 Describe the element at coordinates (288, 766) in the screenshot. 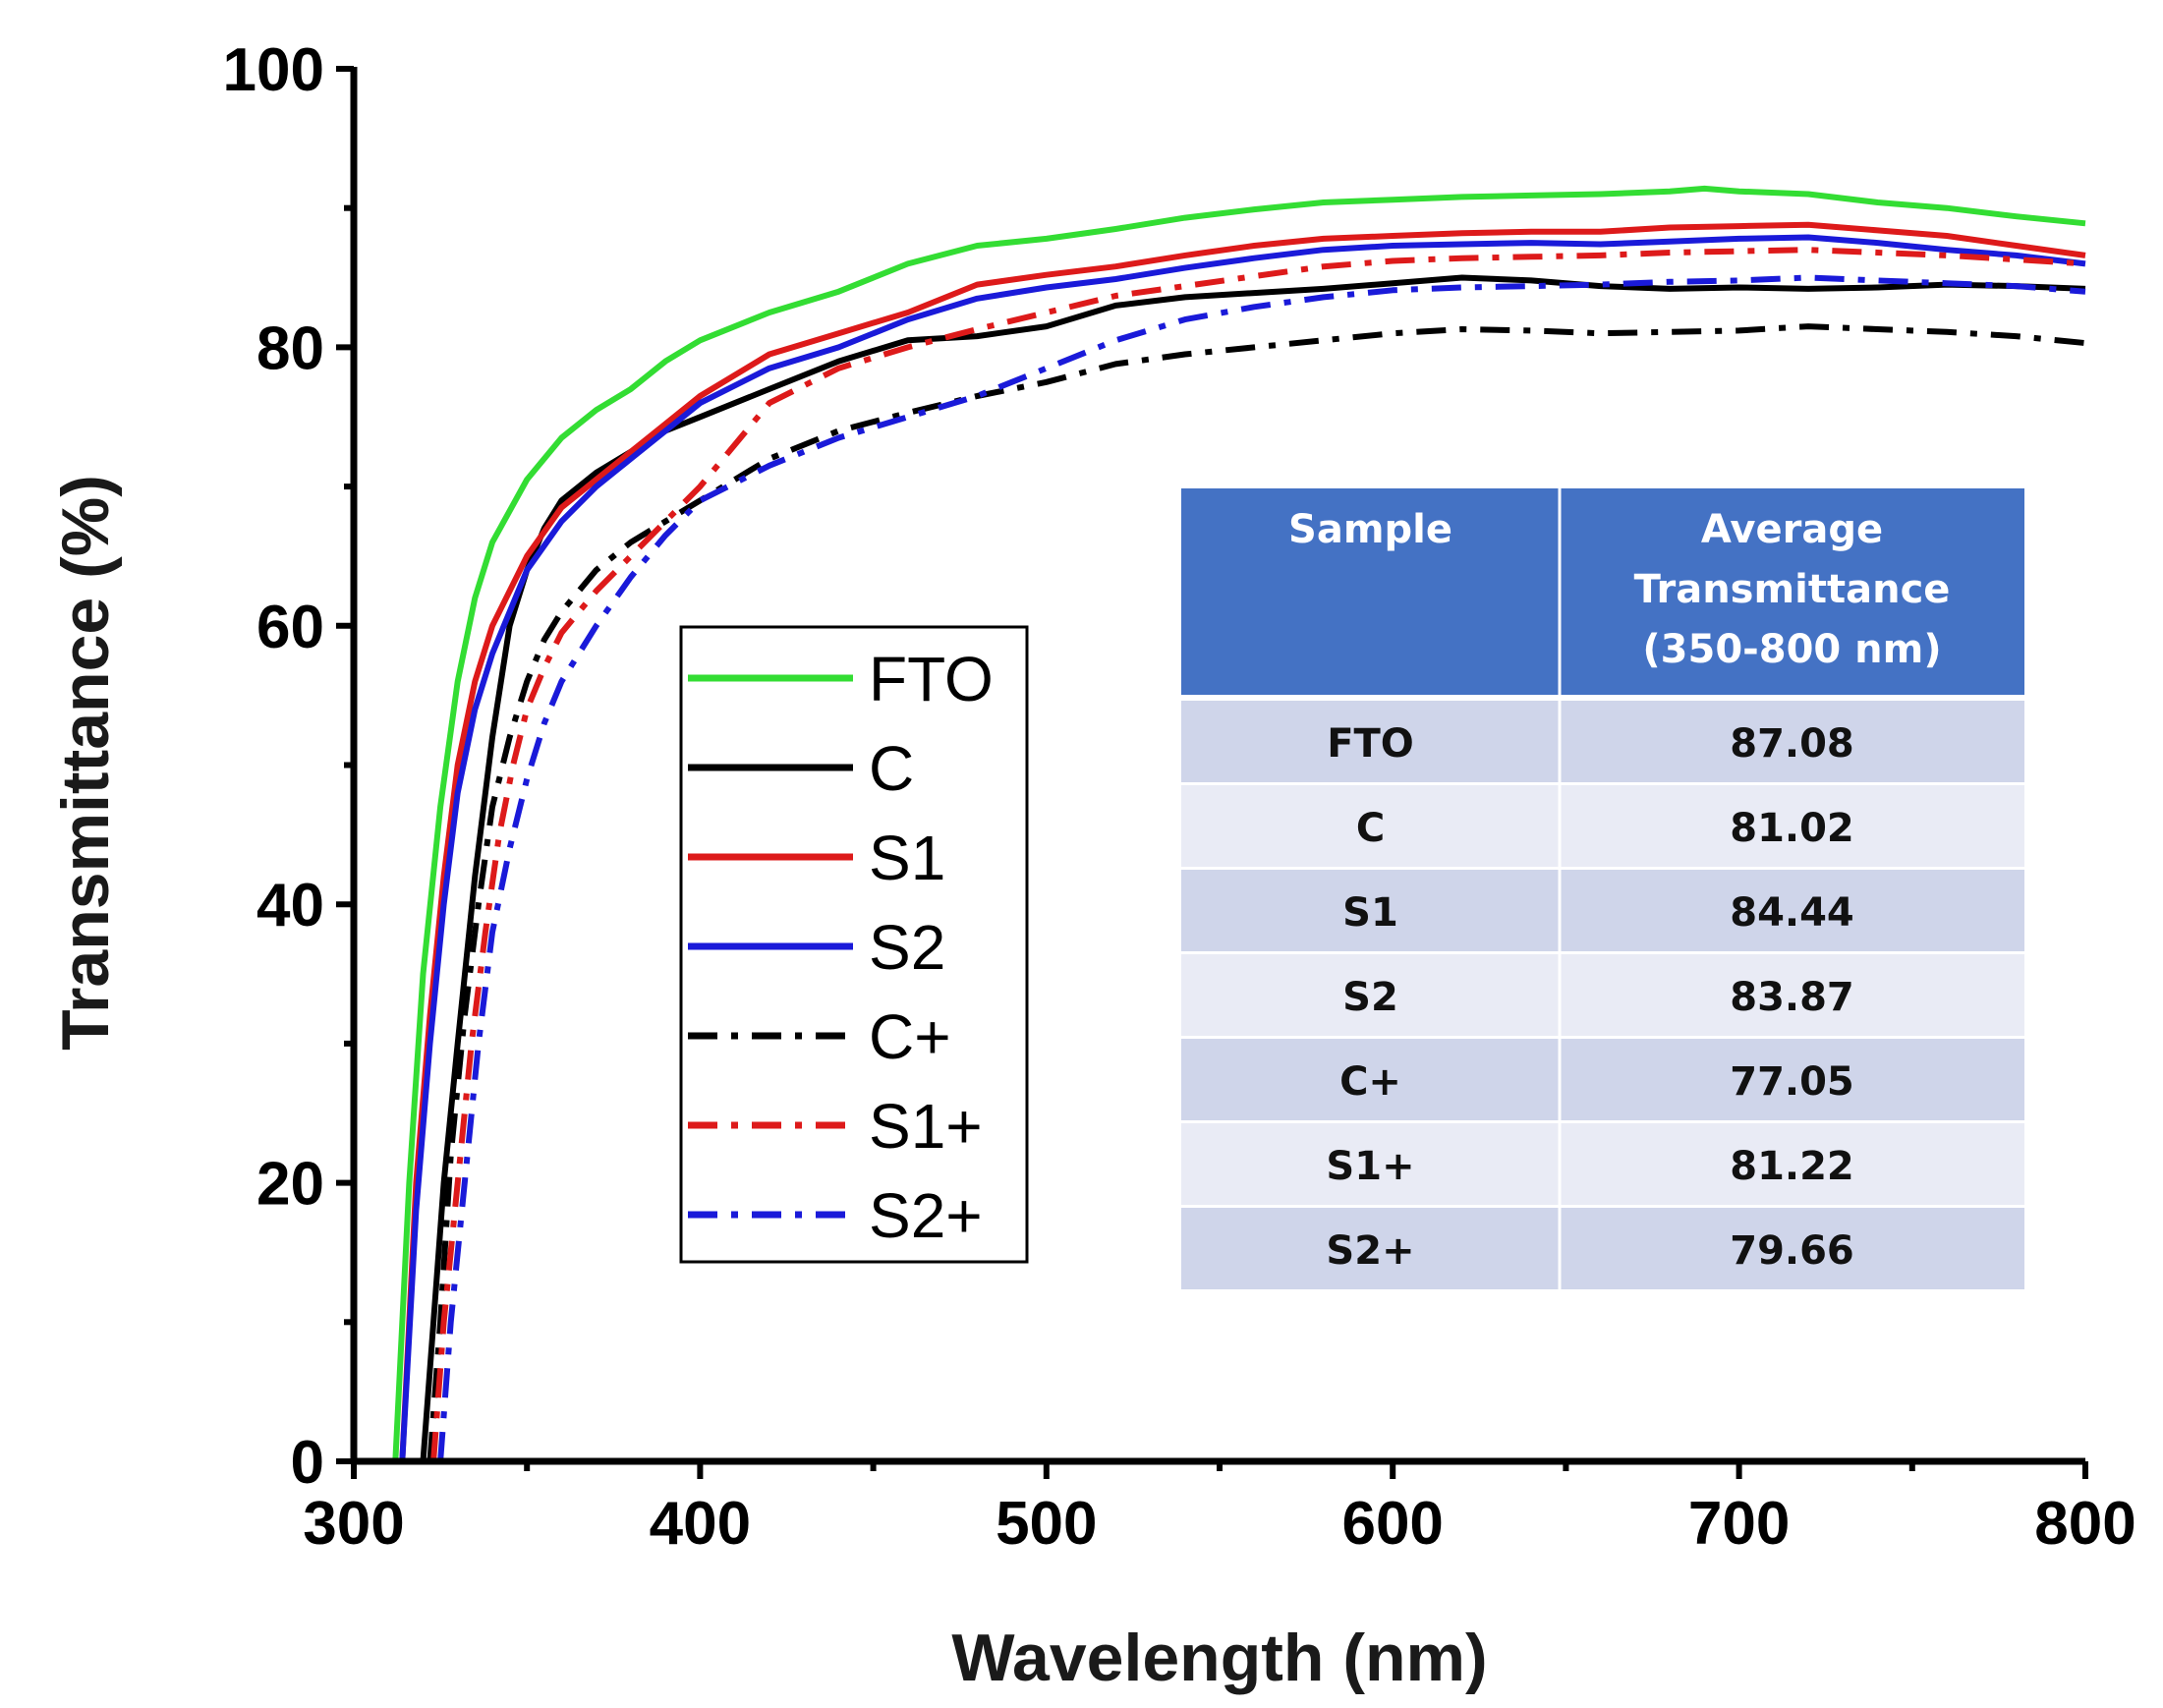

I see `y-ticks: 0 20 40 60 80 100` at that location.